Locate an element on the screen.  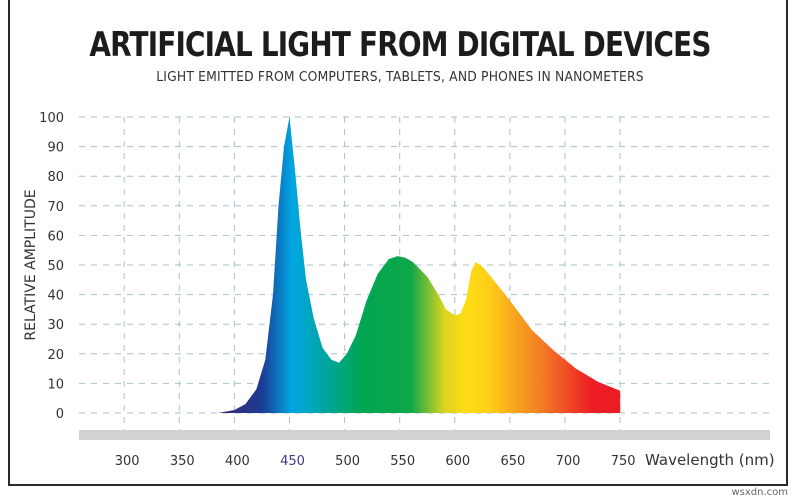
x-tick-label: 650 is located at coordinates (512, 461).